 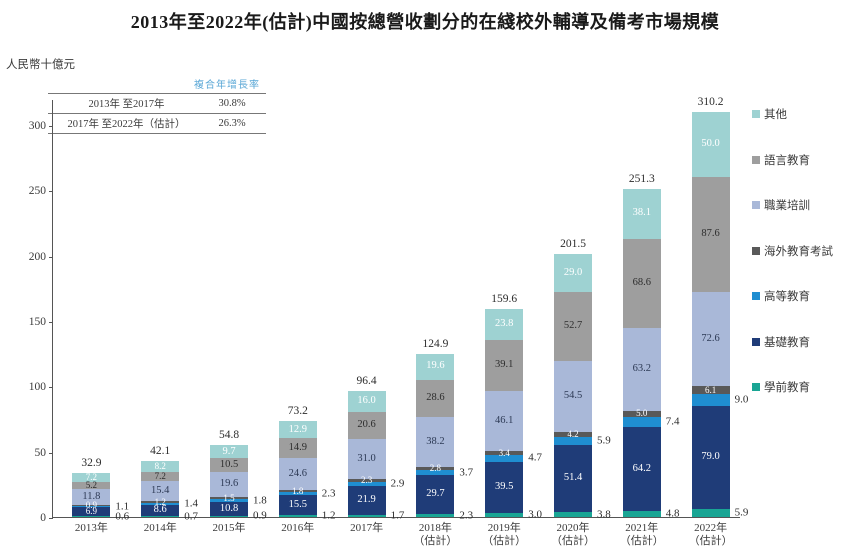 I want to click on bar-segment: 79.0, so click(x=710, y=458).